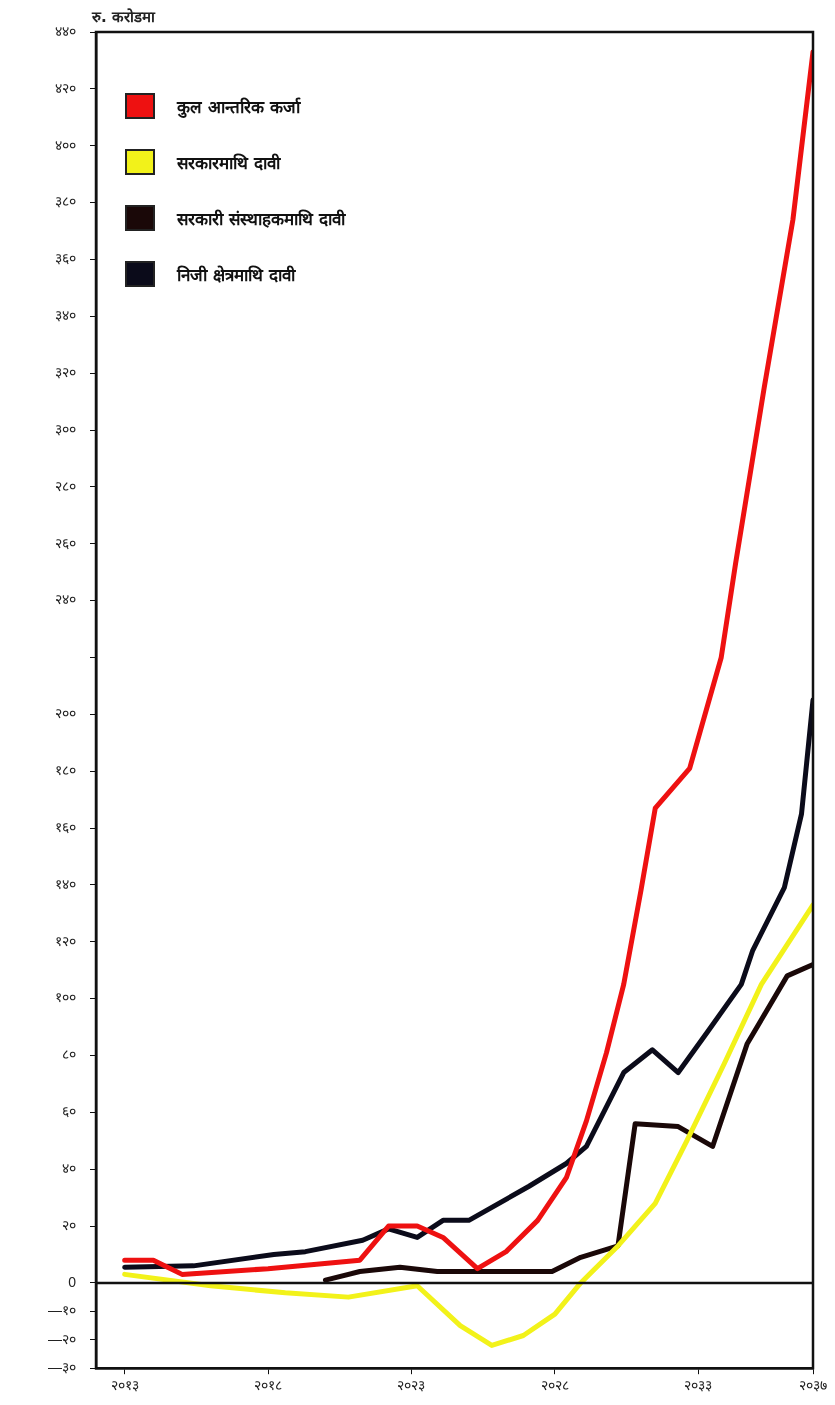  What do you see at coordinates (72, 1281) in the screenshot?
I see `y-tick-label: 0` at bounding box center [72, 1281].